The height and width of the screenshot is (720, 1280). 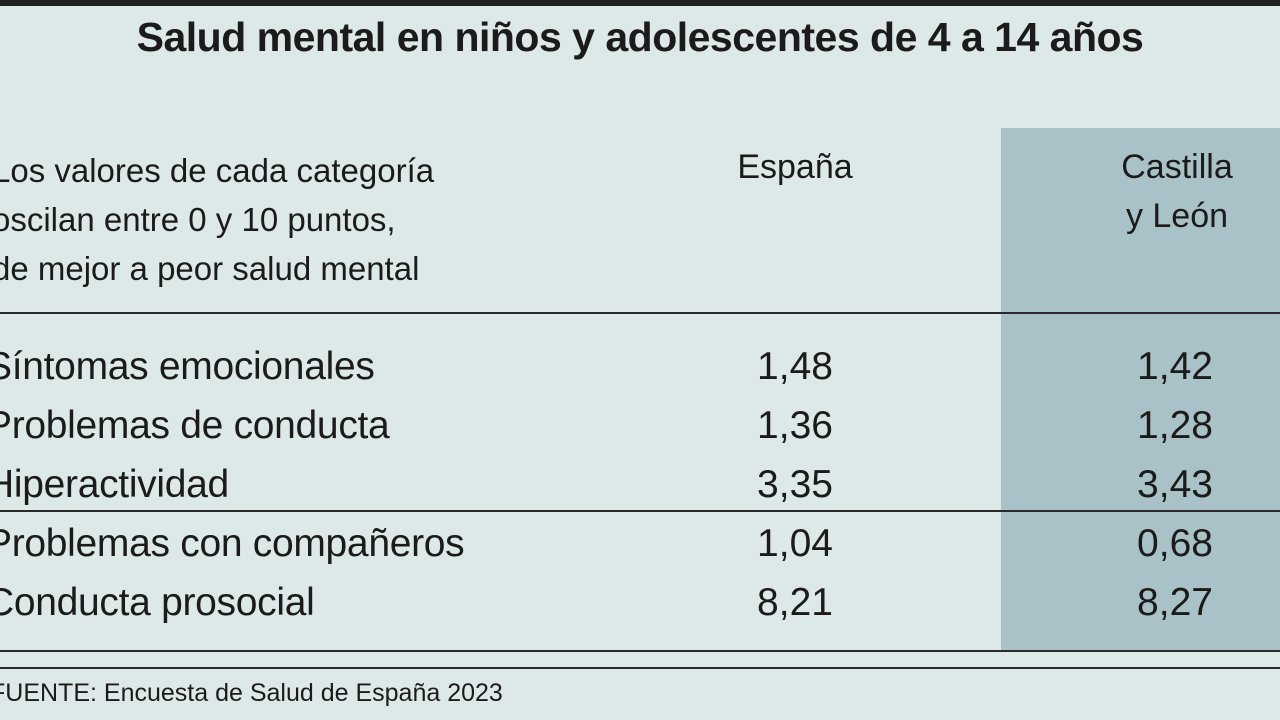 I want to click on cell-espana: 8,21, so click(x=795, y=602).